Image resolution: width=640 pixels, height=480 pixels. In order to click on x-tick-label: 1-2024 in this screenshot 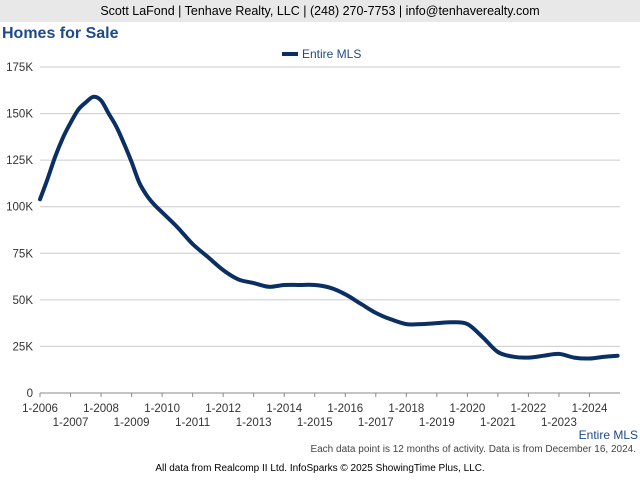, I will do `click(590, 409)`.